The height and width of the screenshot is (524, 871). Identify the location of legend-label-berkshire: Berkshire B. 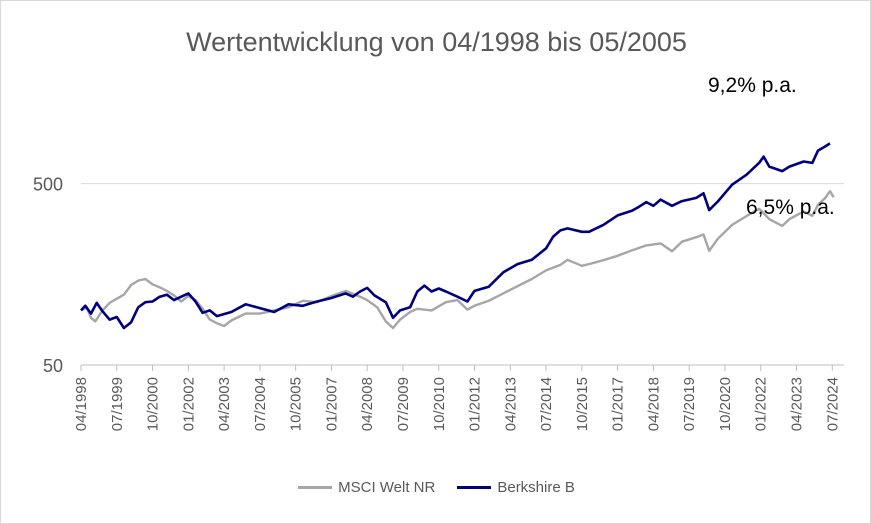
(536, 487).